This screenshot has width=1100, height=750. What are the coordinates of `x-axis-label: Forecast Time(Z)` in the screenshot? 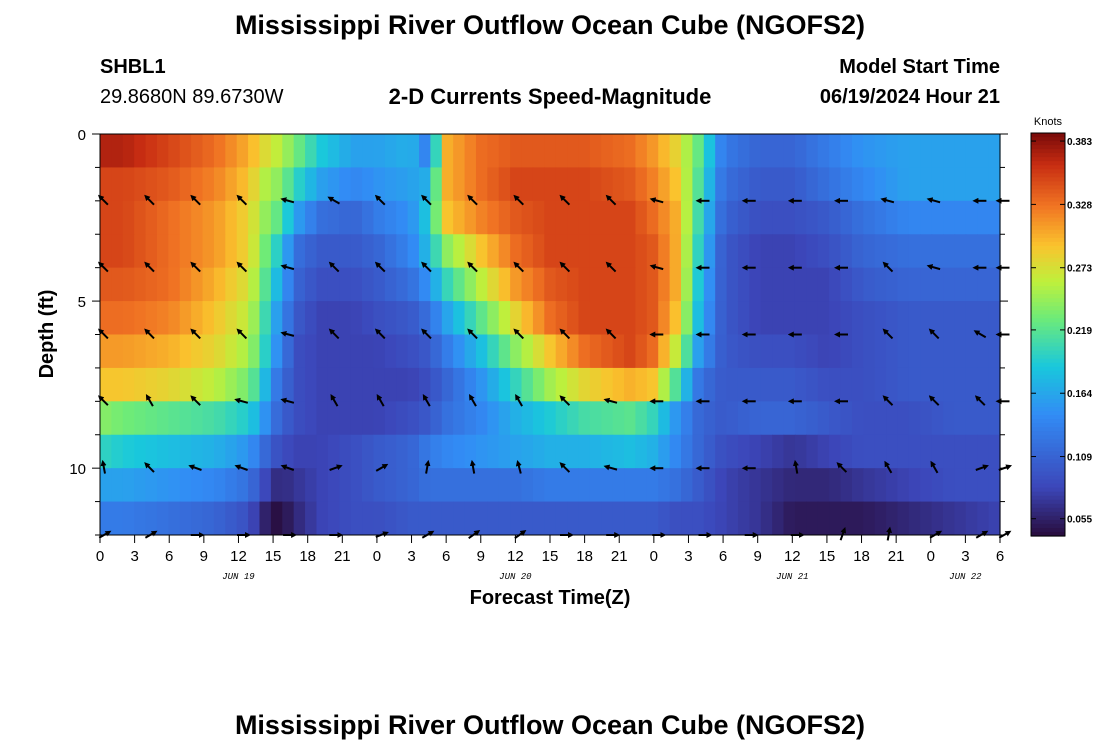 It's located at (550, 598).